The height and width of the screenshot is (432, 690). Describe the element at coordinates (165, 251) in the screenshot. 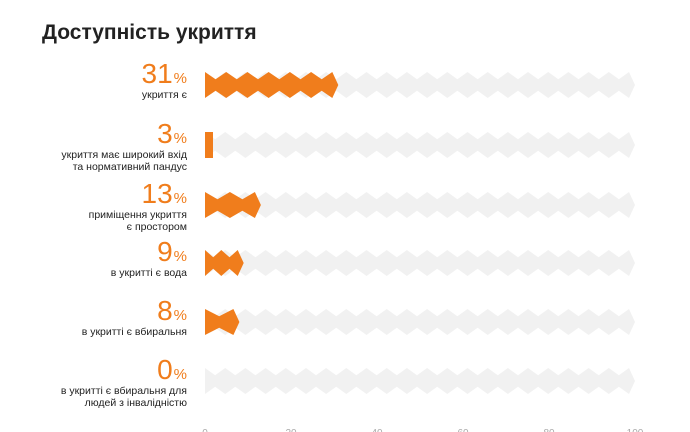

I see `percent-value: 9` at that location.